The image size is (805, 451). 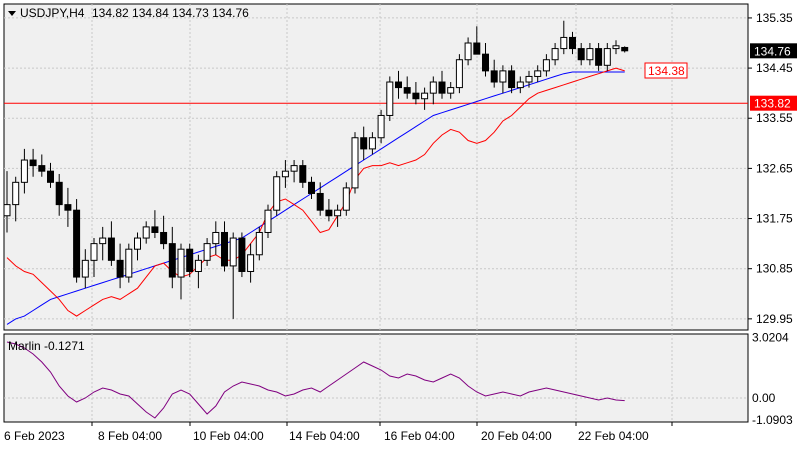 I want to click on oscillator-axis: 3.0204 0.00 -1.0903, so click(x=772, y=379).